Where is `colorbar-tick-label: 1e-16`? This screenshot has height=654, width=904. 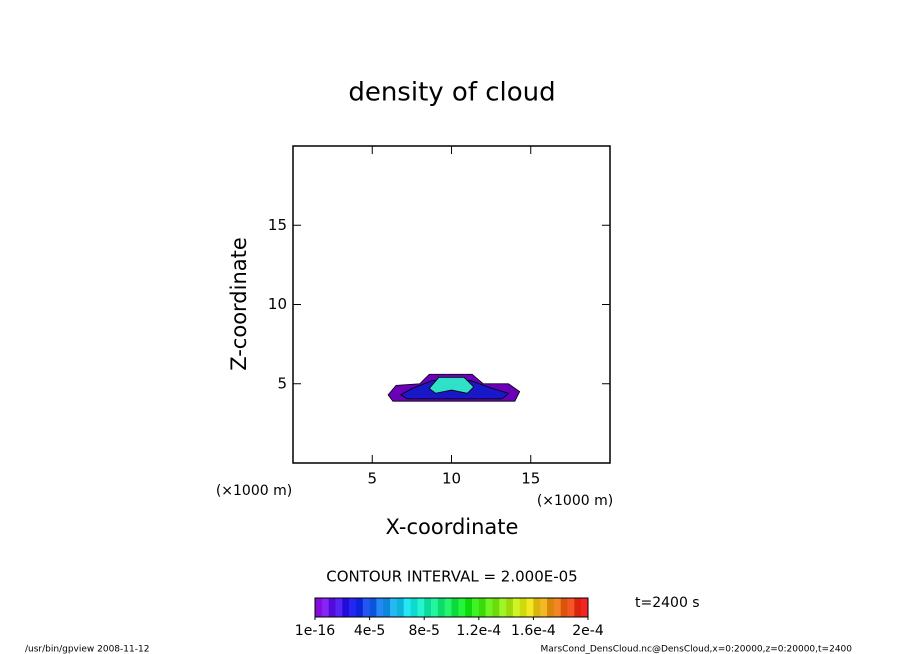
colorbar-tick-label: 1e-16 is located at coordinates (315, 631).